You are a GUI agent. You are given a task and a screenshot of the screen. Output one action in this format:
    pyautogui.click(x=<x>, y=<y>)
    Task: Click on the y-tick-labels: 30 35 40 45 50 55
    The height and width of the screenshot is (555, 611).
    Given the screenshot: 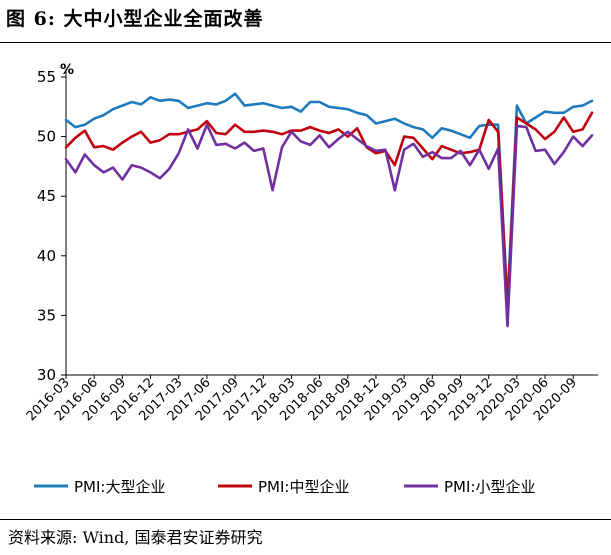 What is the action you would take?
    pyautogui.click(x=51, y=226)
    